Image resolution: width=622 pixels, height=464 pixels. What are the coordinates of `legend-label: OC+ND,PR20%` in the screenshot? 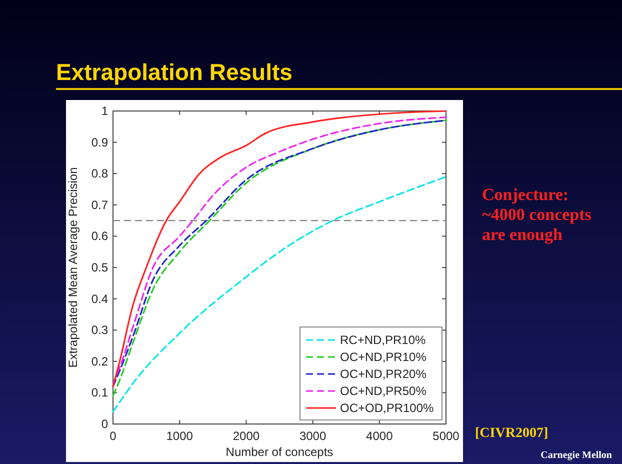 It's located at (383, 374).